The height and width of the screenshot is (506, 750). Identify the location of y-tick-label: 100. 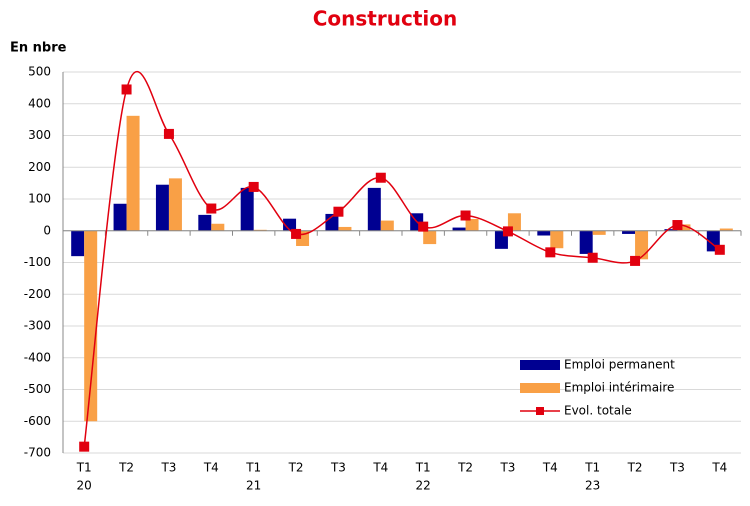
(39, 199).